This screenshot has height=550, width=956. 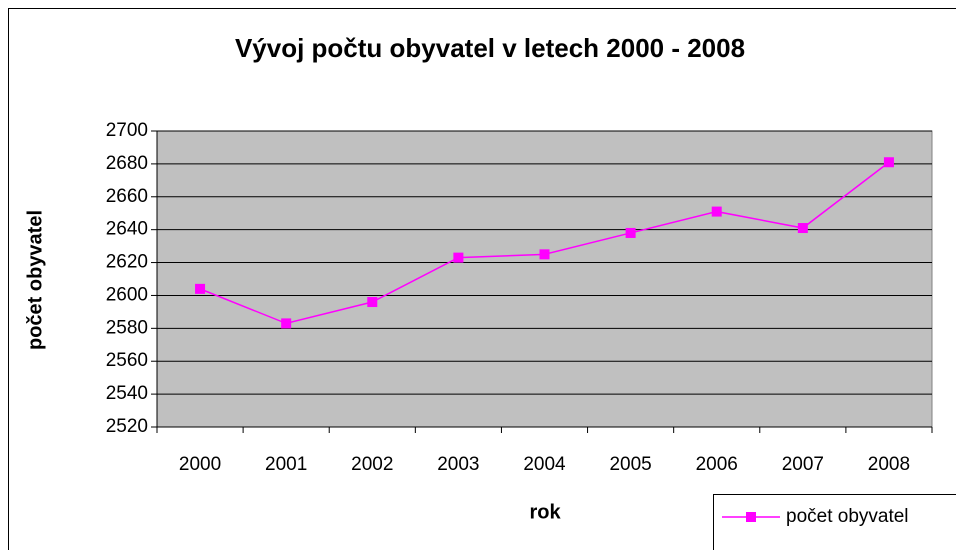 I want to click on y-tick-label: 2700, so click(x=127, y=130).